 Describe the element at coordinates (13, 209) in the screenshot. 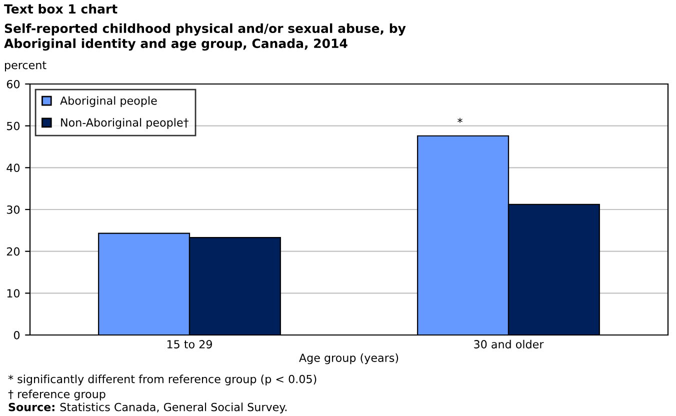

I see `y-tick-label: 30` at that location.